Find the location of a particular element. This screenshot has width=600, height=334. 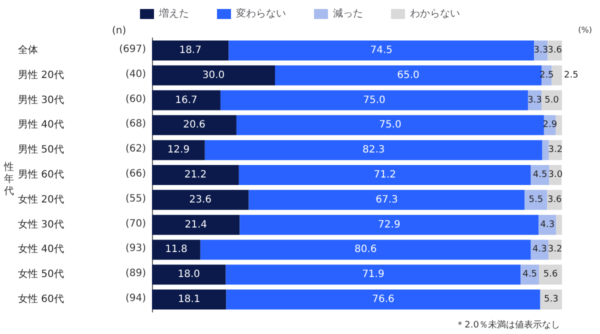

data-label: 18.7 is located at coordinates (190, 50).